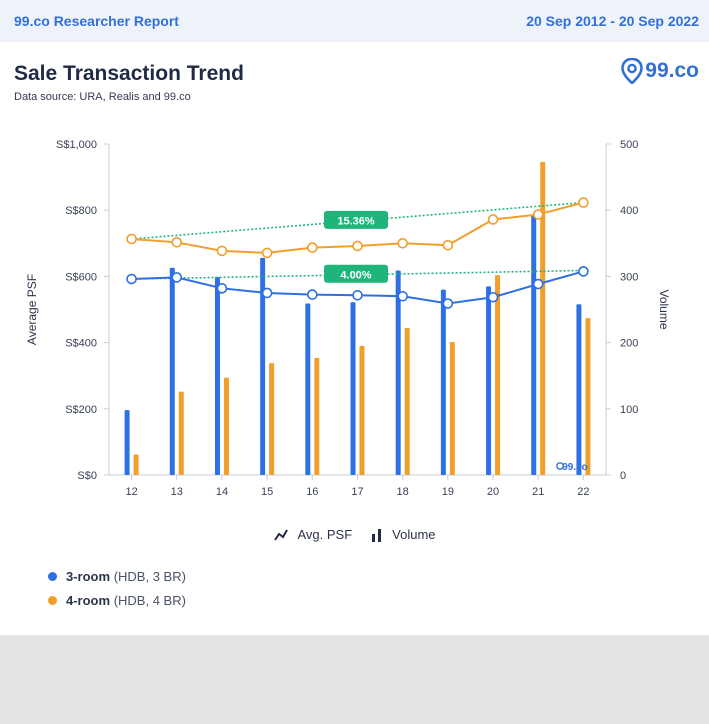 This screenshot has width=709, height=724. I want to click on category-legend: 3-room (HDB, 3 BR) 4-room (HDB, 4 BR), so click(117, 588).